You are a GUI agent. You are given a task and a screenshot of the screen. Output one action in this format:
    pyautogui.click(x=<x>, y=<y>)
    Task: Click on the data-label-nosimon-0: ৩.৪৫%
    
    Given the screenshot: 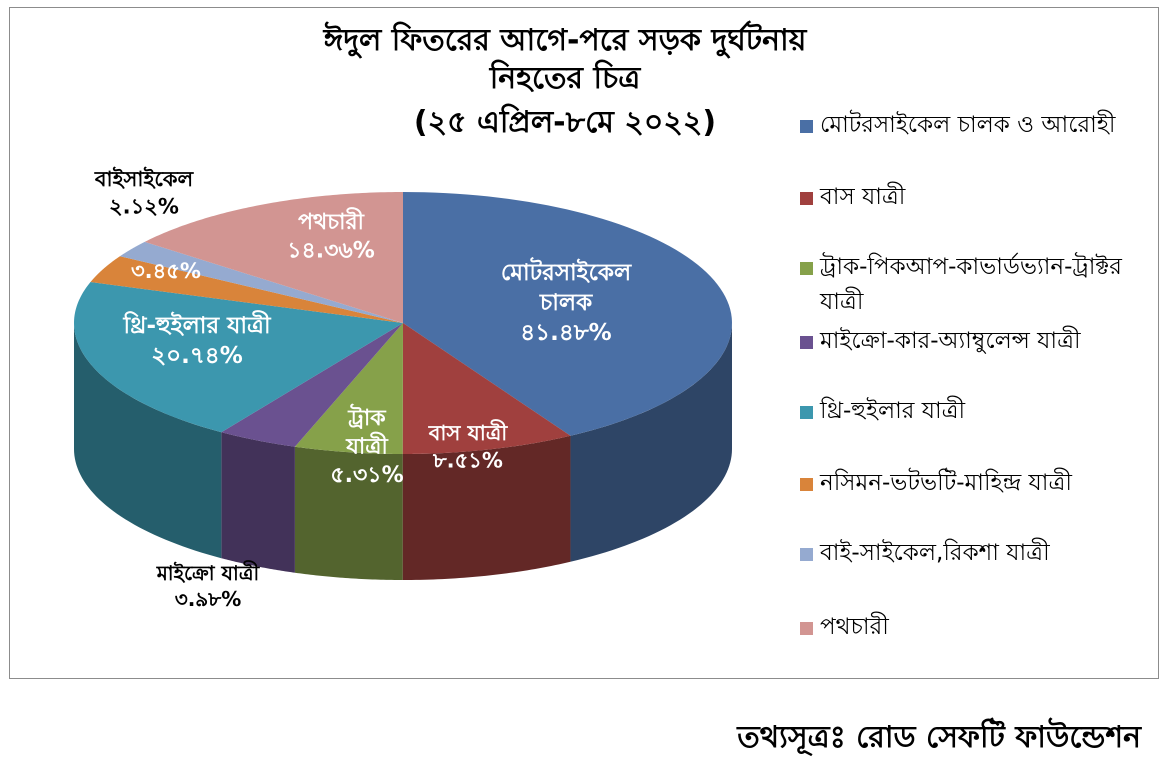 What is the action you would take?
    pyautogui.click(x=166, y=271)
    